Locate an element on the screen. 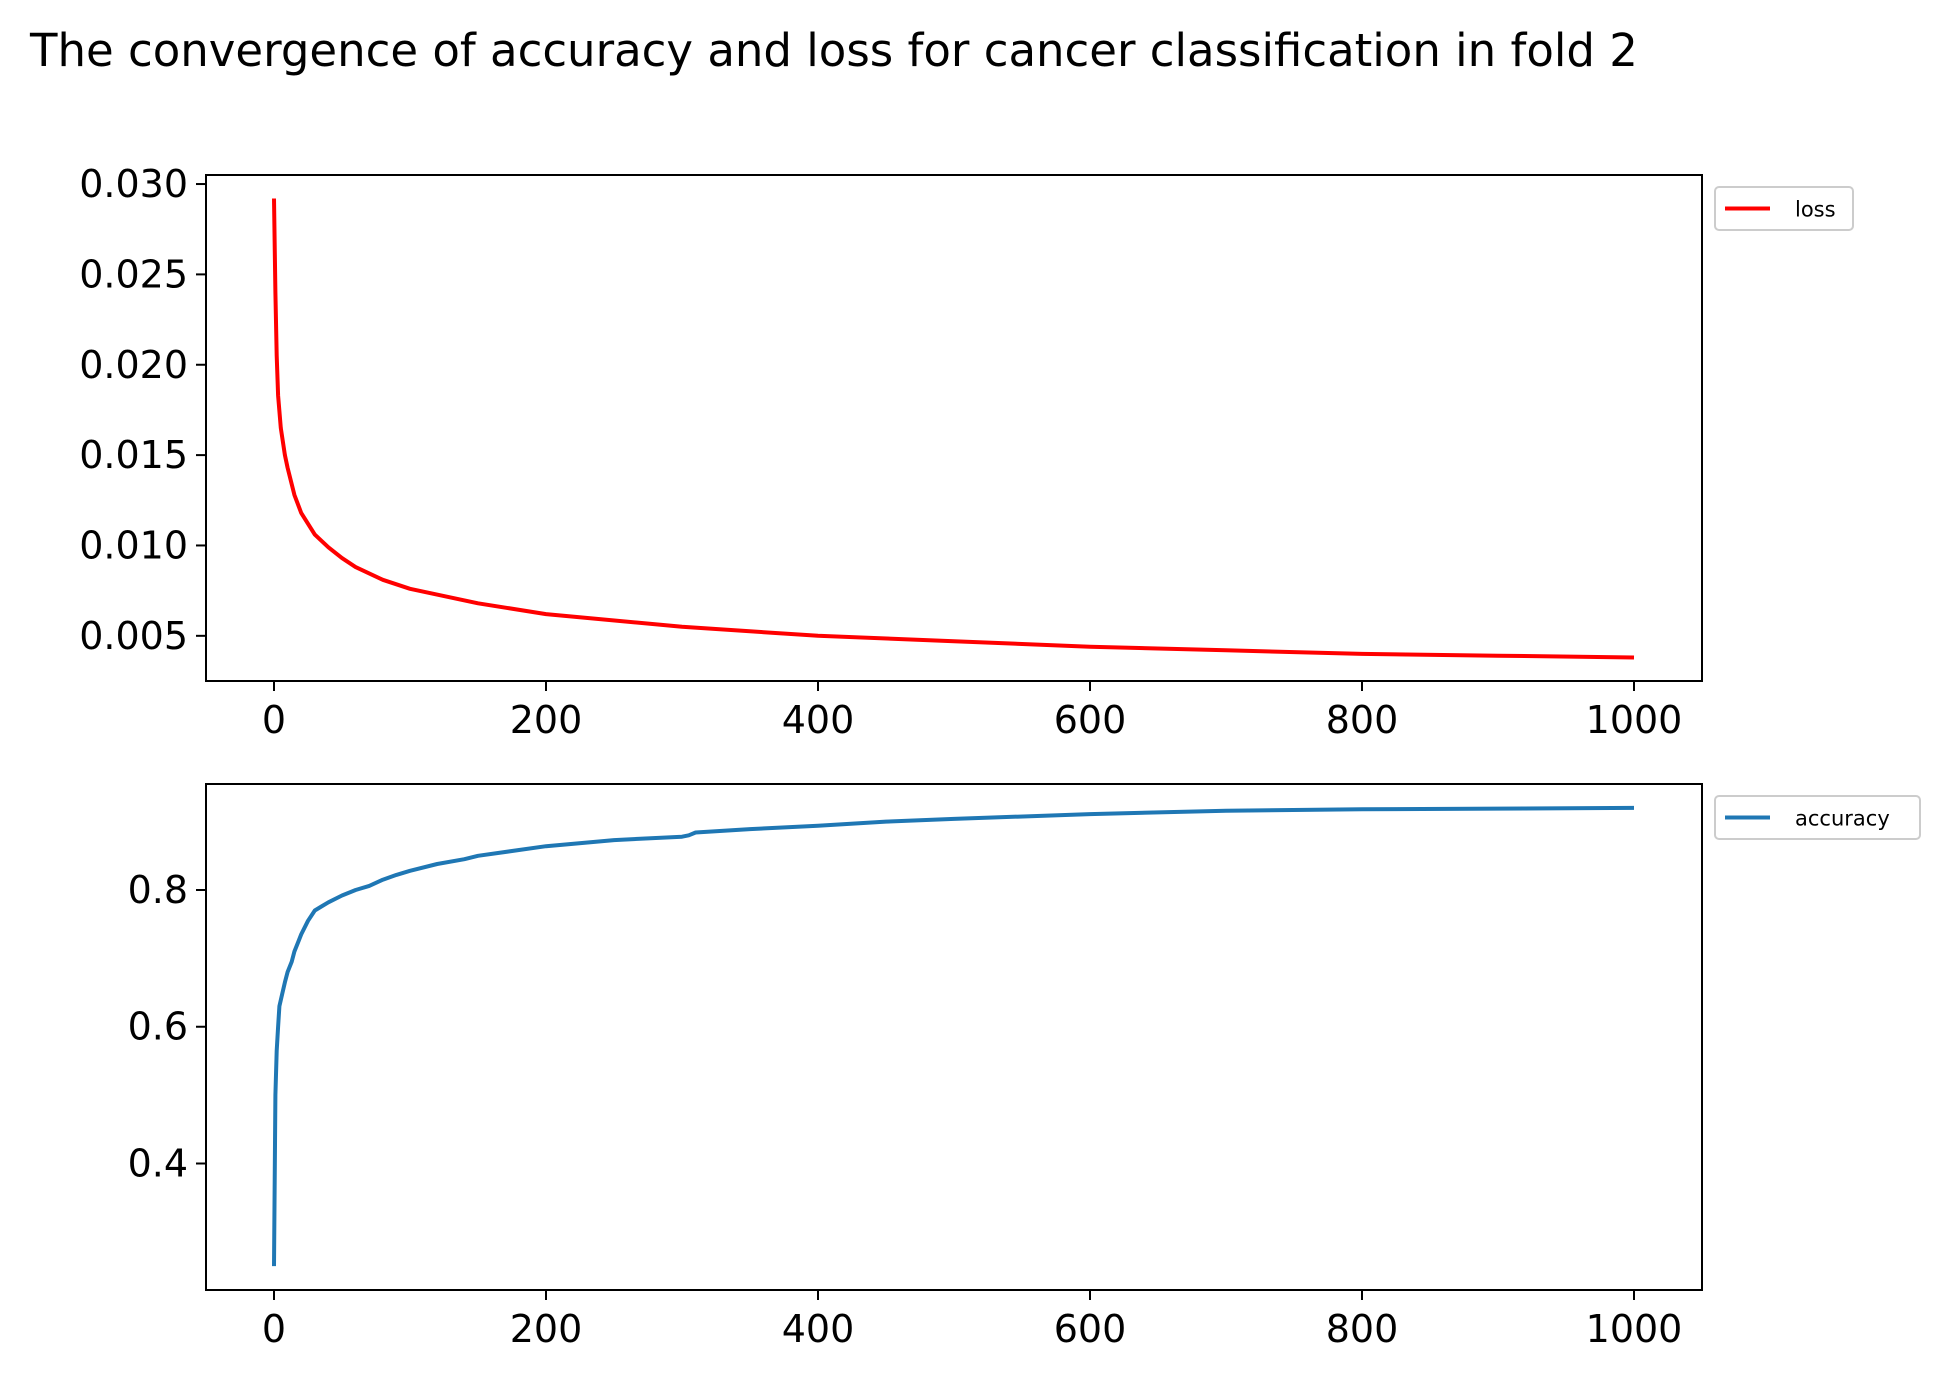 Image resolution: width=1937 pixels, height=1388 pixels. y-tick-label: 0.015 is located at coordinates (133, 455).